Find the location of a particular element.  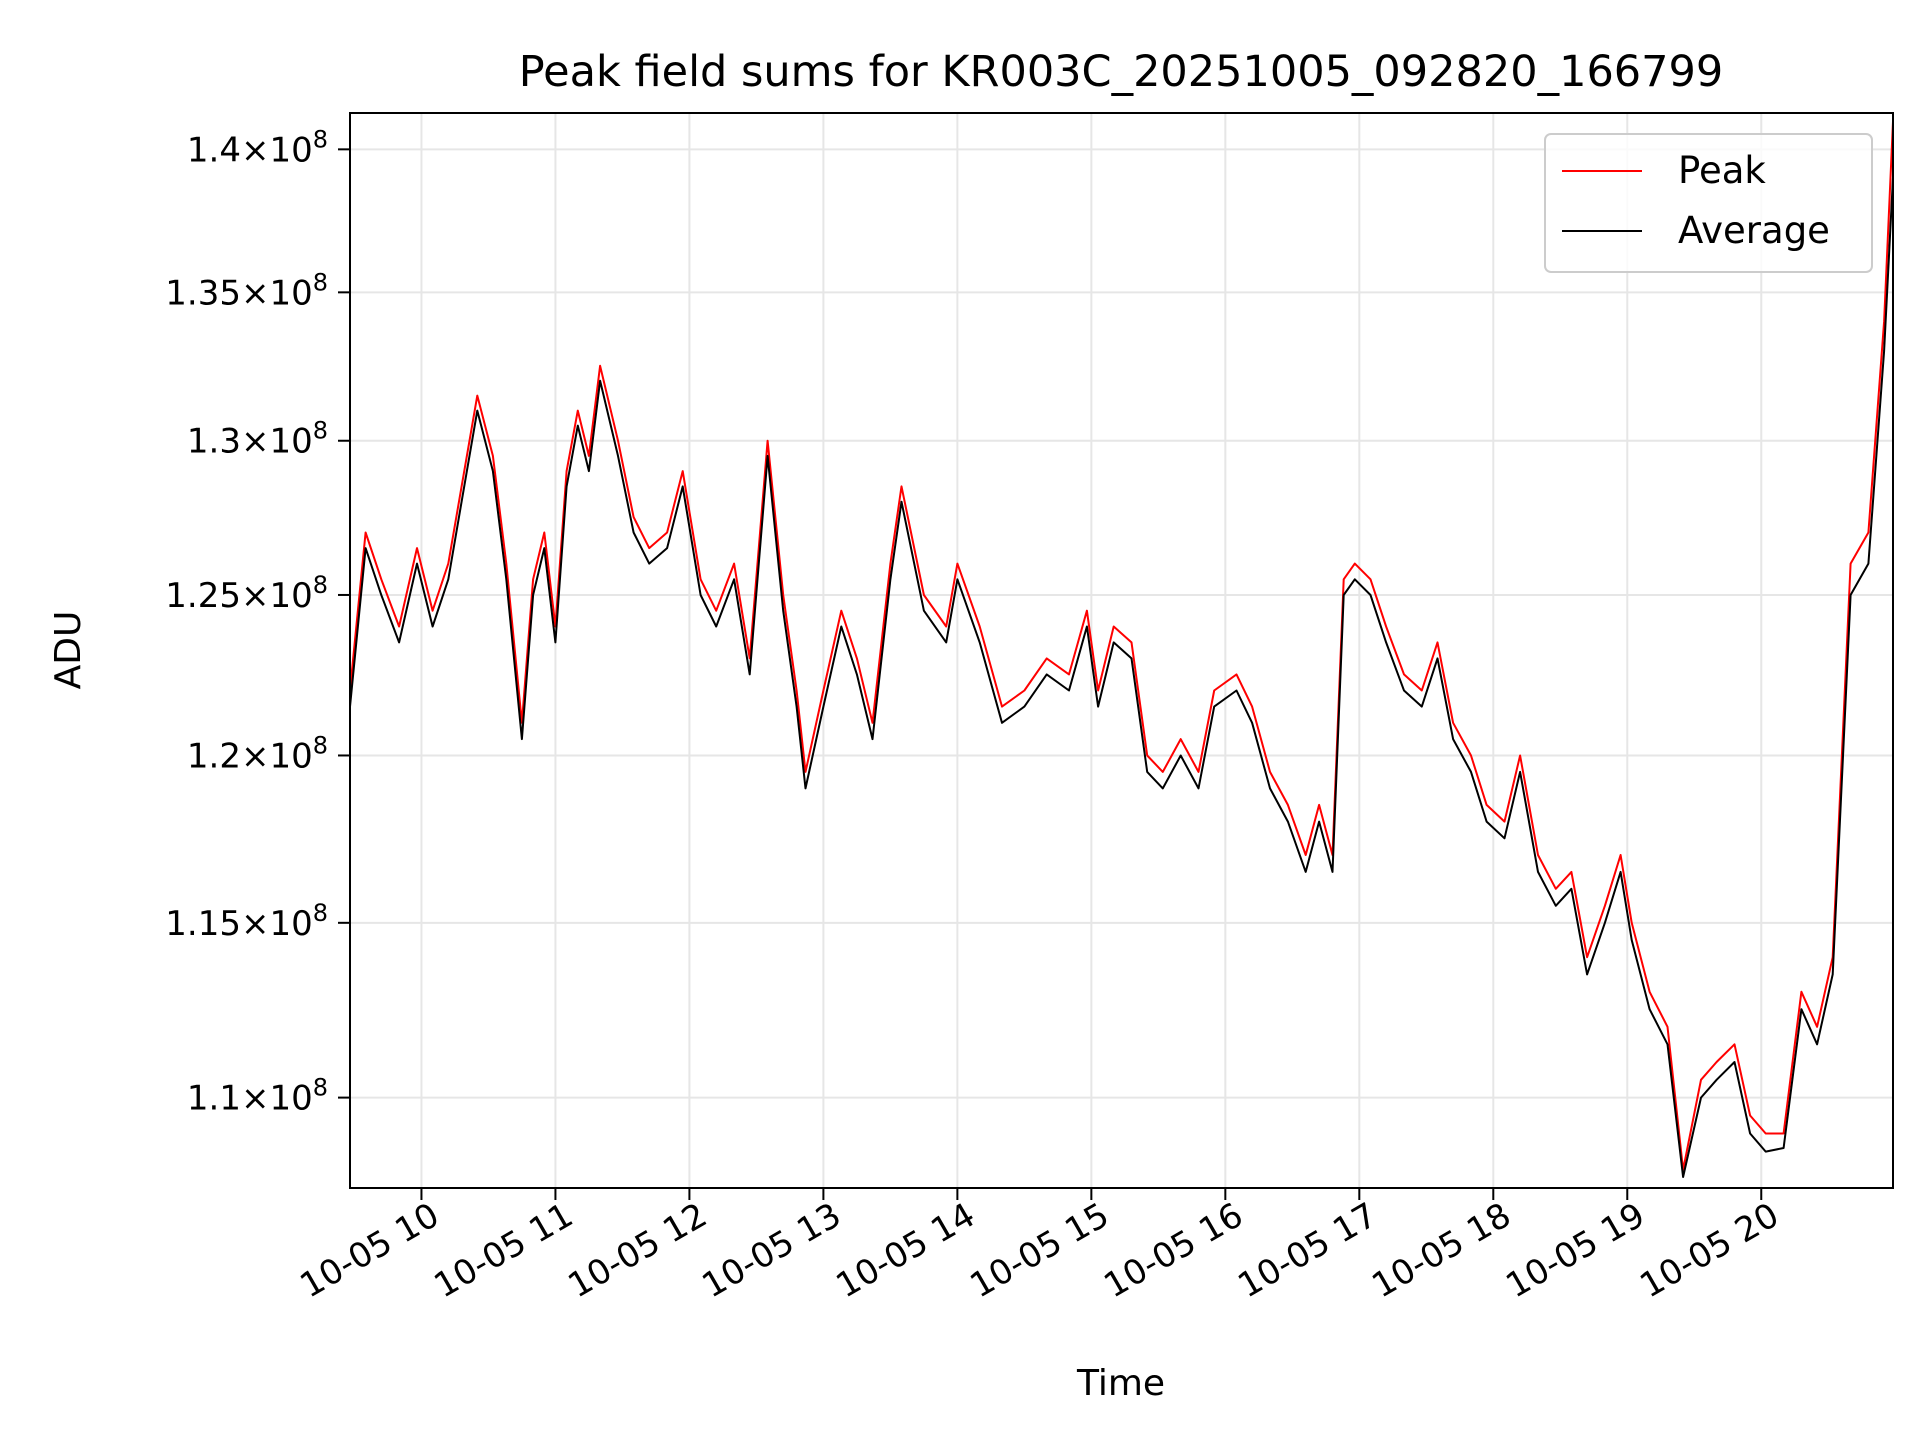

y-axis-label: ADU is located at coordinates (68, 650).